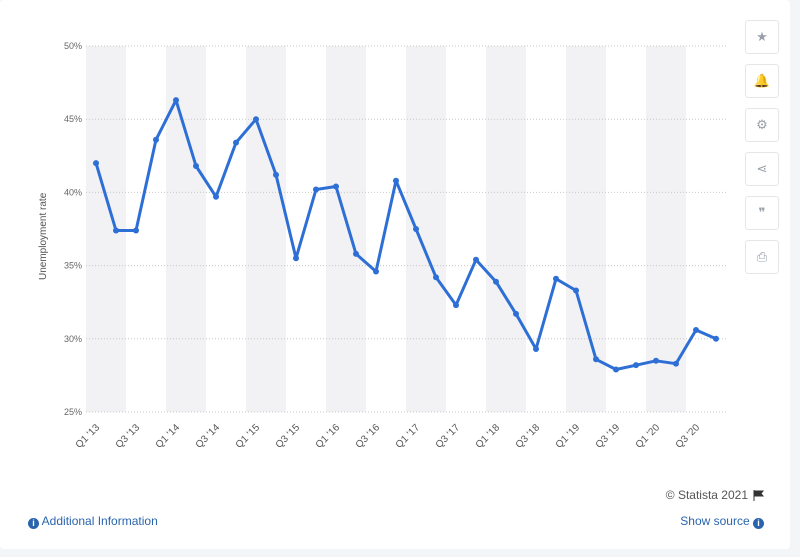 The height and width of the screenshot is (557, 800). Describe the element at coordinates (608, 436) in the screenshot. I see `x-tick-label: Q3 '19` at that location.